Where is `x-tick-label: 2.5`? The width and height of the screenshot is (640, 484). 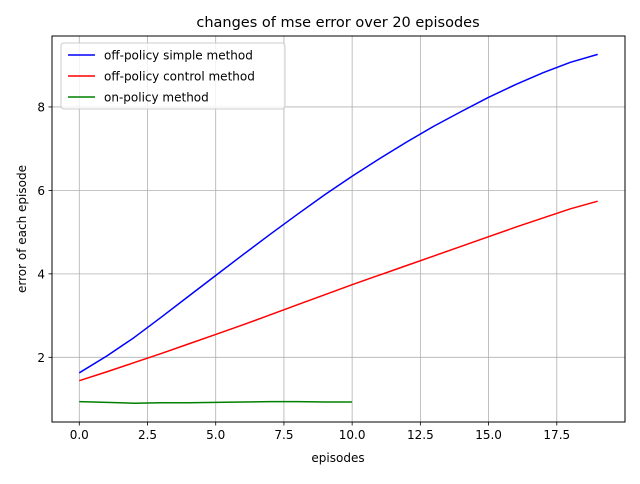 x-tick-label: 2.5 is located at coordinates (147, 435).